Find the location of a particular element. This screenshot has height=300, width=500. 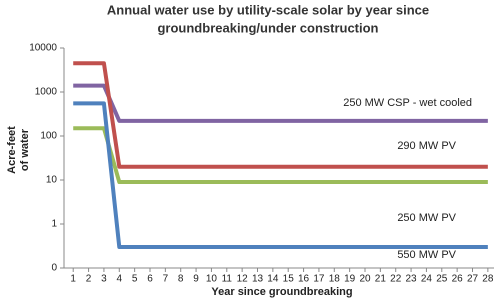

x-tick-label: 8 is located at coordinates (181, 279).